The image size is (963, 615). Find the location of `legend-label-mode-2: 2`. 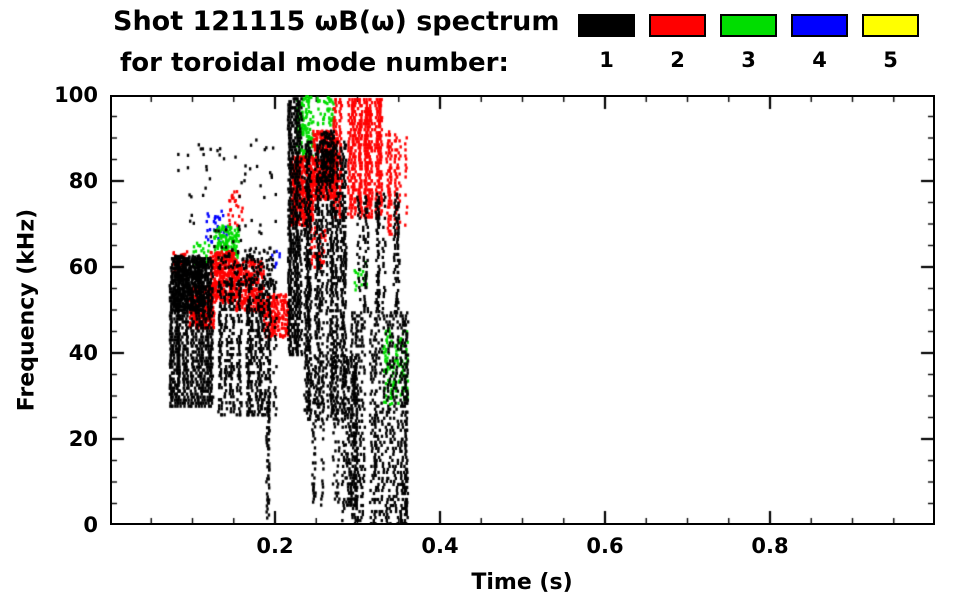

legend-label-mode-2: 2 is located at coordinates (677, 60).